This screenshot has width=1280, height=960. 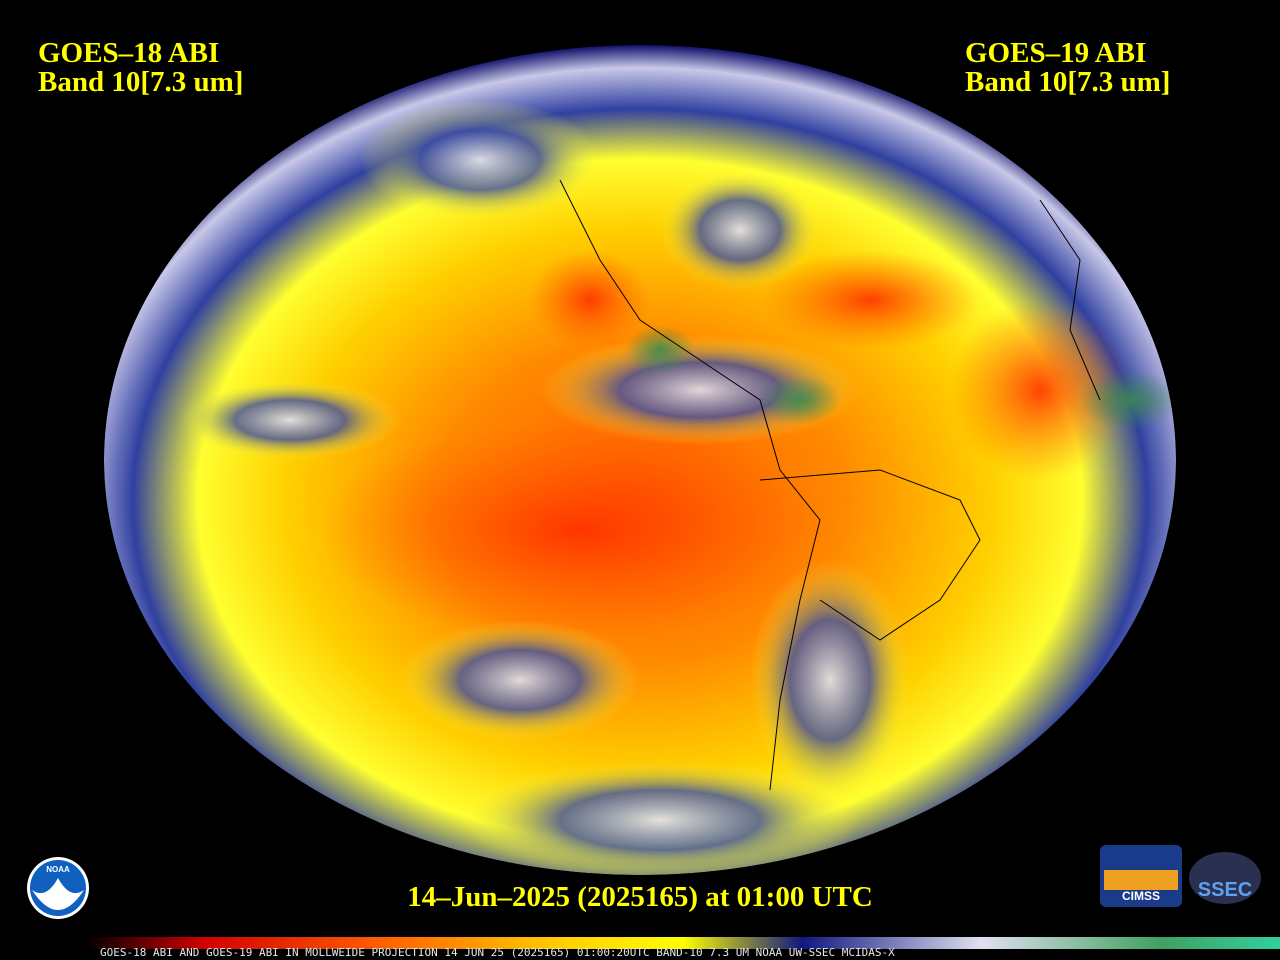 I want to click on logo-text: SSEC, so click(x=1225, y=890).